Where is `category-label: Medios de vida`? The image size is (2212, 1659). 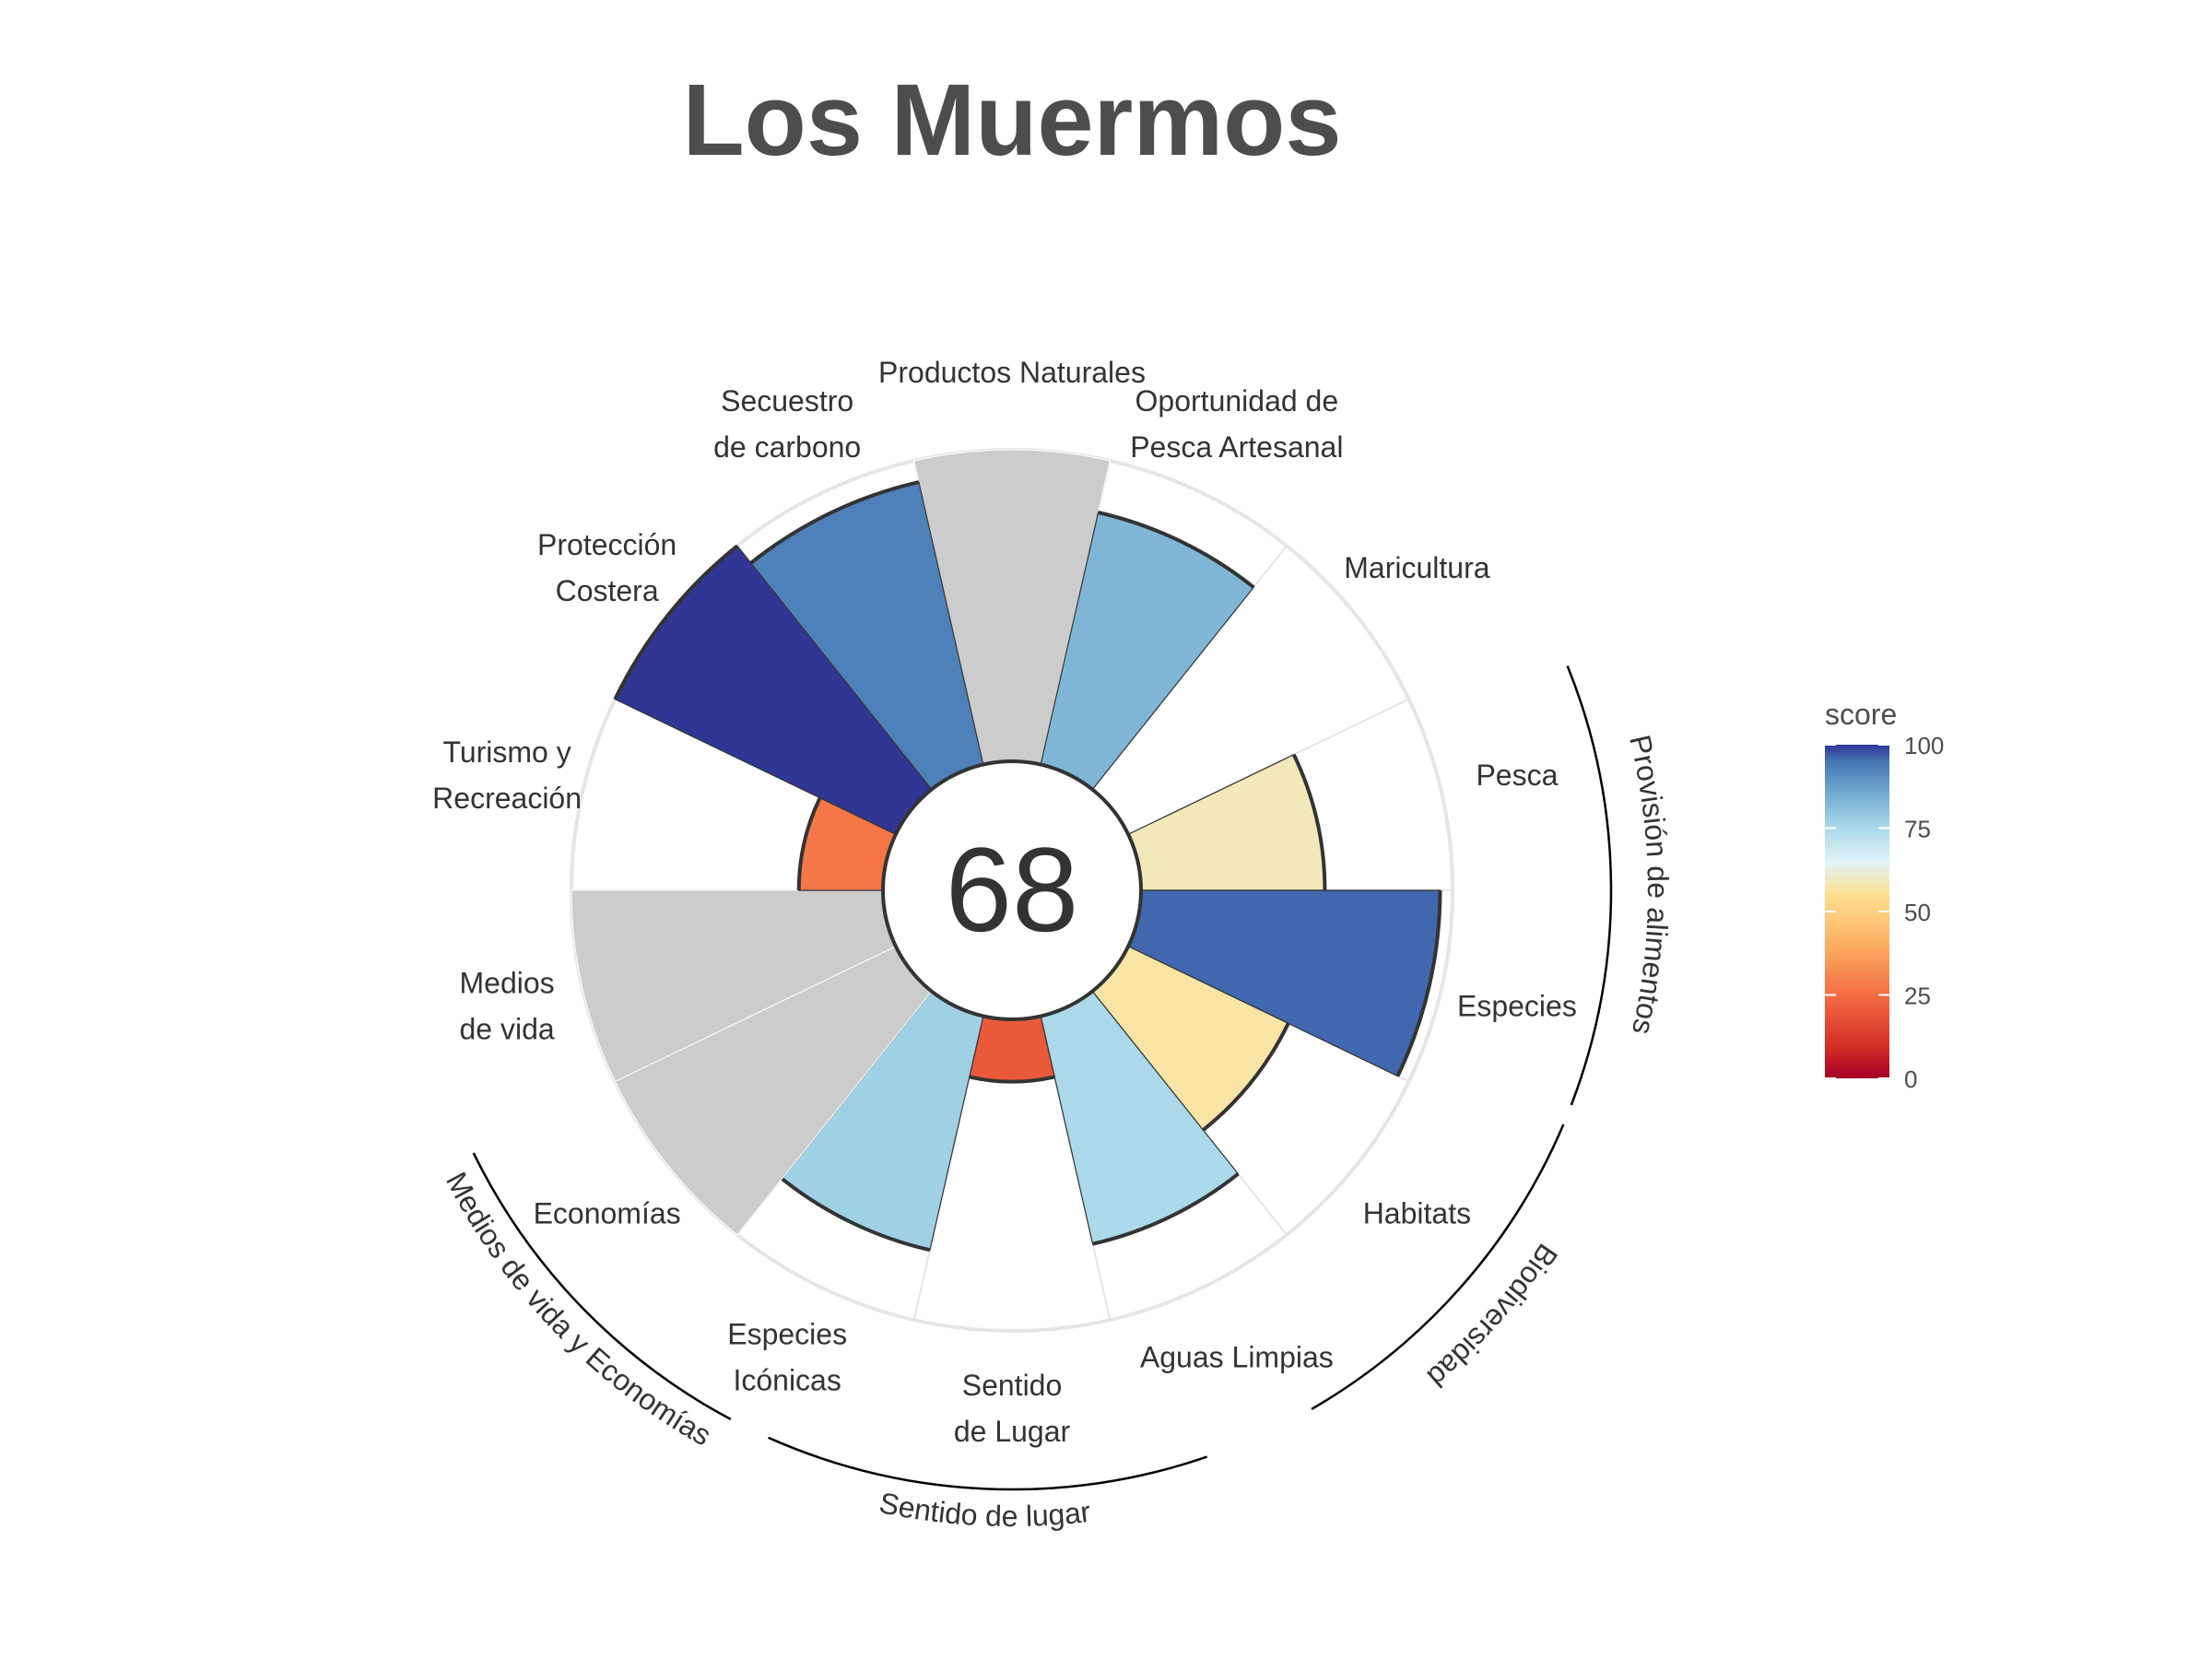 category-label: Medios de vida is located at coordinates (506, 1005).